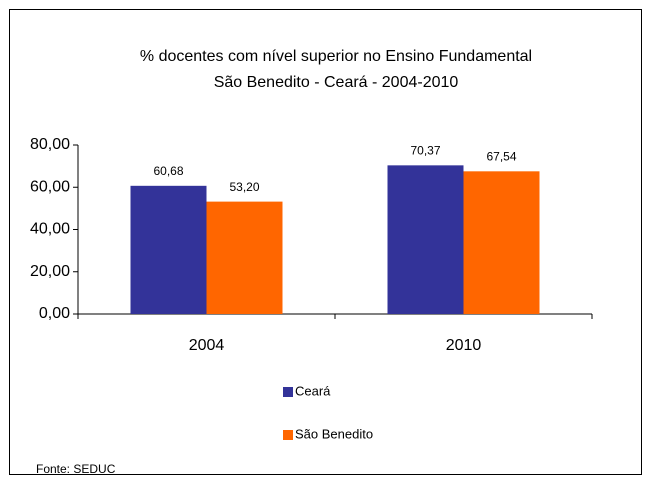 This screenshot has width=652, height=484. I want to click on y-tick-label: 0,00, so click(54, 313).